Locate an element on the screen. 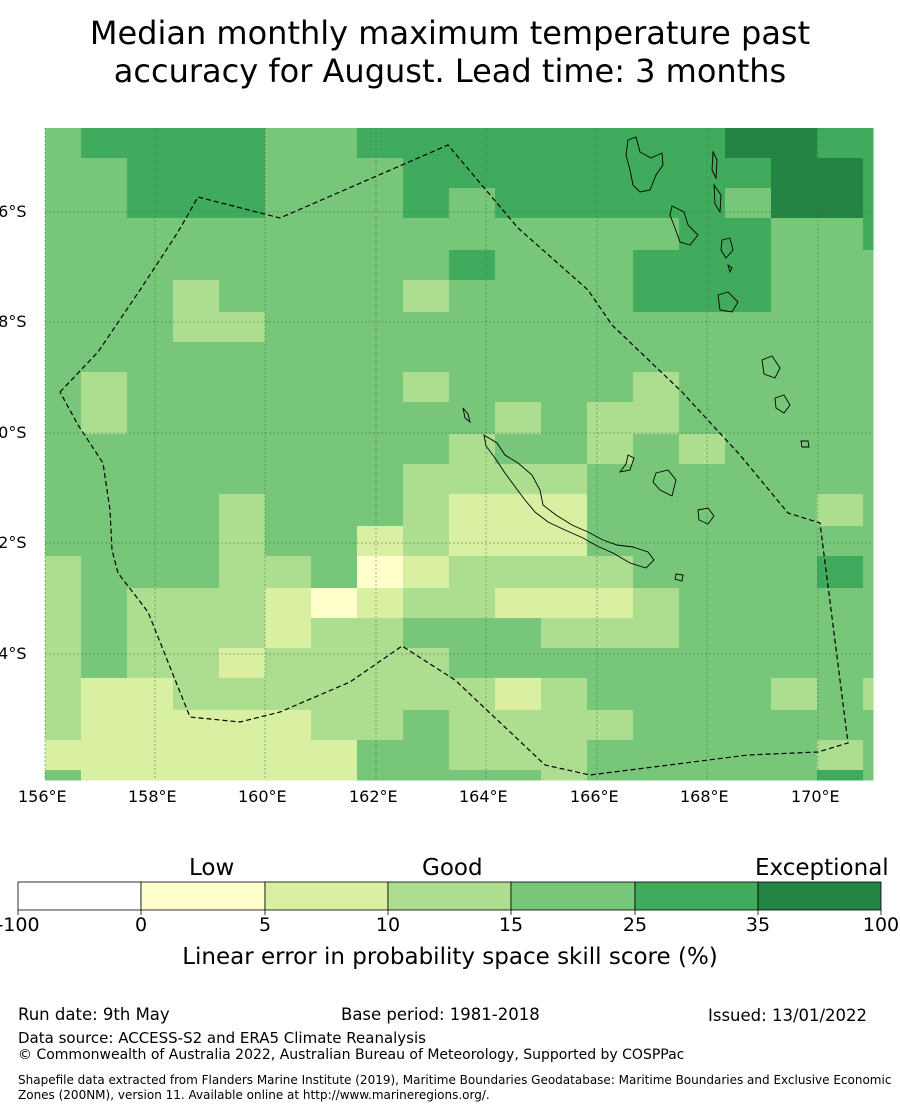 The width and height of the screenshot is (900, 1110). efate-outline is located at coordinates (728, 302).